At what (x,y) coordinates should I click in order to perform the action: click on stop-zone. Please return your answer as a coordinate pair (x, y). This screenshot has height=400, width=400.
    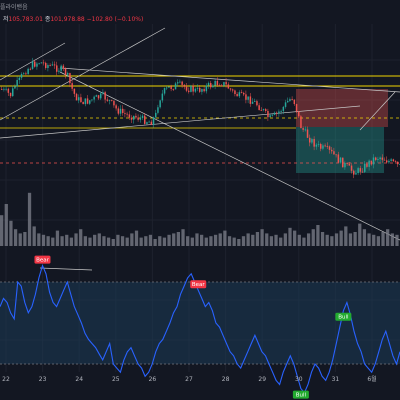
    Looking at the image, I should click on (342, 108).